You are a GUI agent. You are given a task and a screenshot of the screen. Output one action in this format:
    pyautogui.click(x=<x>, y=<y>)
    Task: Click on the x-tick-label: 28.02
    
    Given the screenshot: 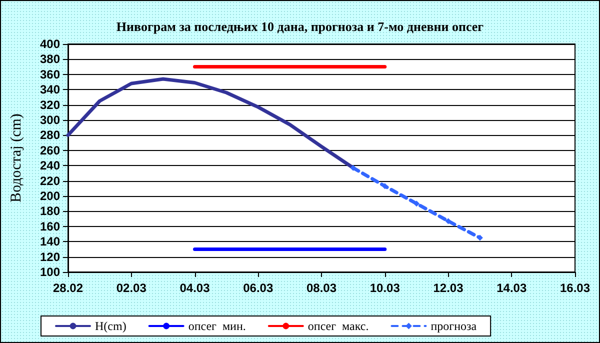 What is the action you would take?
    pyautogui.click(x=68, y=288)
    